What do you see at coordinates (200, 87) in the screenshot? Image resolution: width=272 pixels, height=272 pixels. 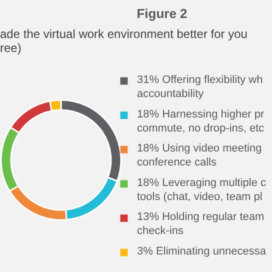 I see `legend-label: 31% Offering flexibility wh accountability` at bounding box center [200, 87].